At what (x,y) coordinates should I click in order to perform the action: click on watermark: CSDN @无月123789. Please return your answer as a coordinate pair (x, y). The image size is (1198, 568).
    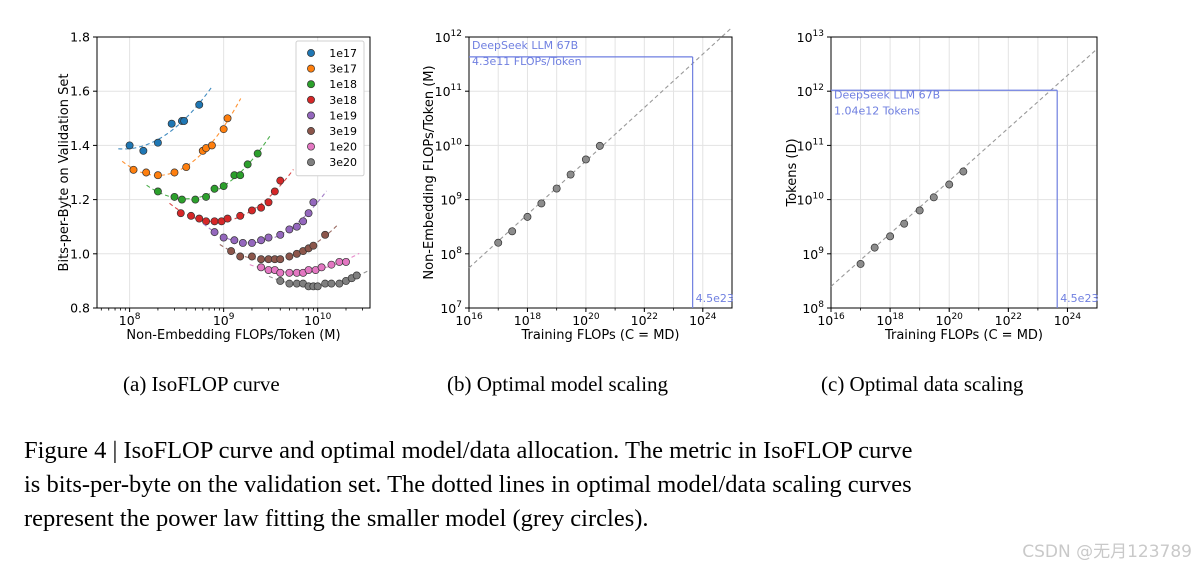
    Looking at the image, I should click on (1107, 552).